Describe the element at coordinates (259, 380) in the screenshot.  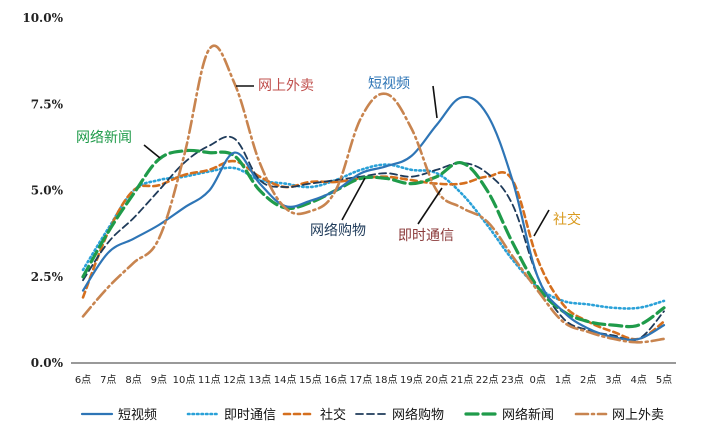
I see `x-tick-label: 13点` at that location.